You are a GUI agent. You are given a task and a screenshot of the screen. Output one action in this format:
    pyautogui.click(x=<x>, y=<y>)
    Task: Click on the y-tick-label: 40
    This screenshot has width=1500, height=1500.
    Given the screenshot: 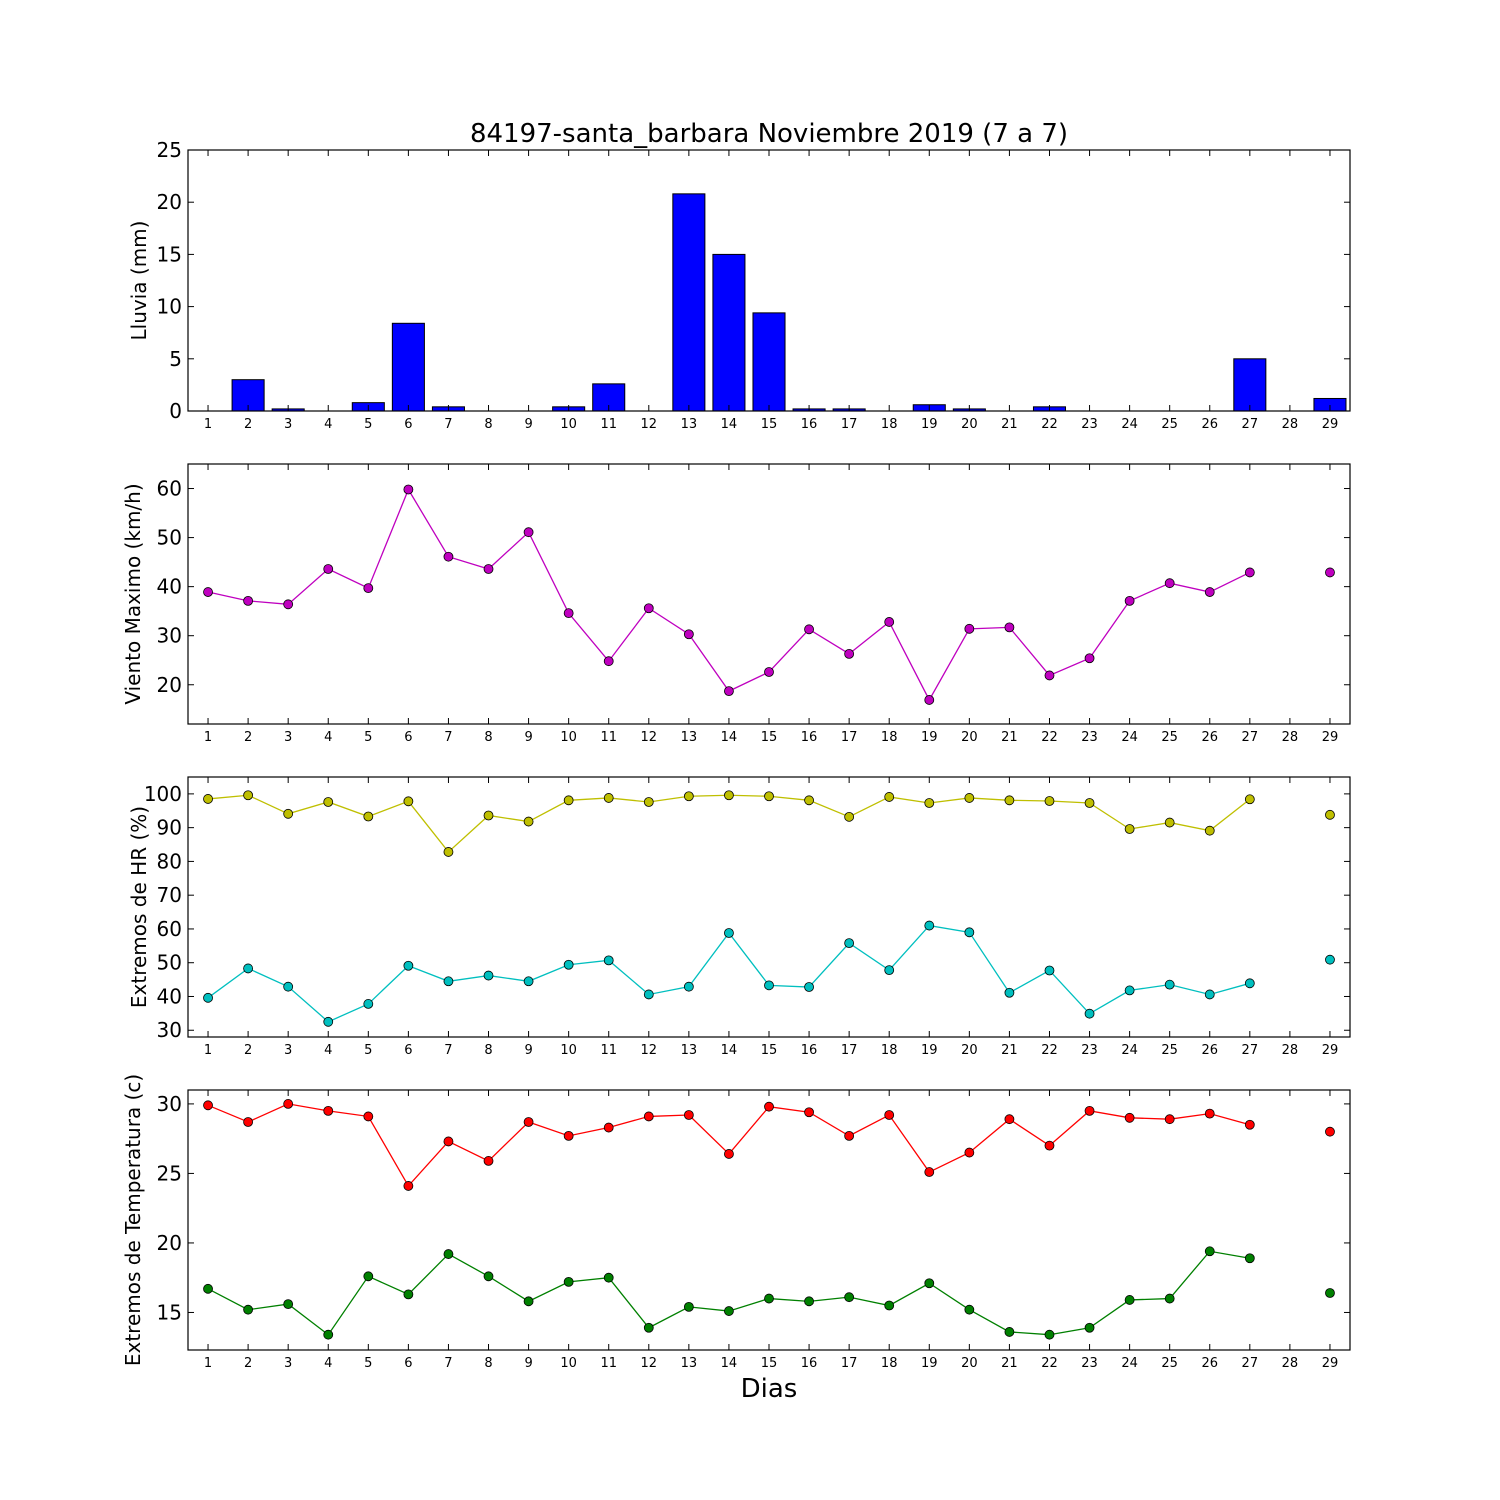 What is the action you would take?
    pyautogui.click(x=169, y=587)
    